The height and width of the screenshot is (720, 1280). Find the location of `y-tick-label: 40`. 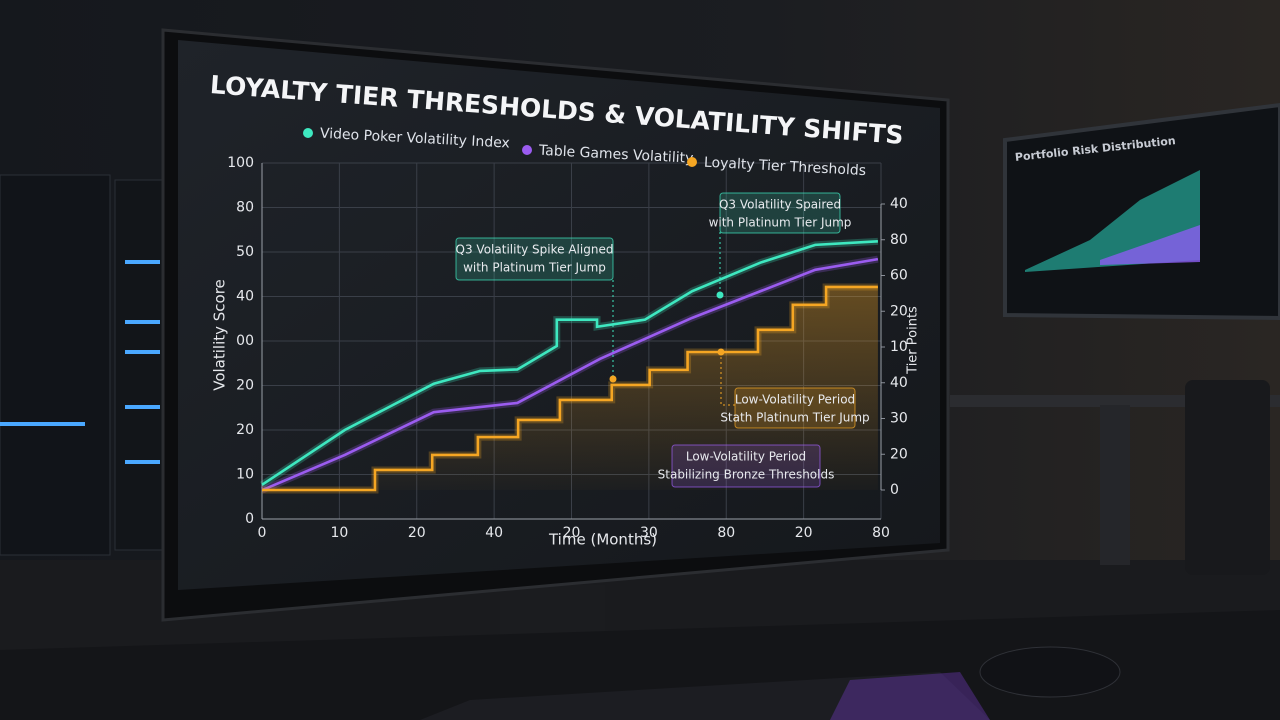

y-tick-label: 40 is located at coordinates (245, 297).